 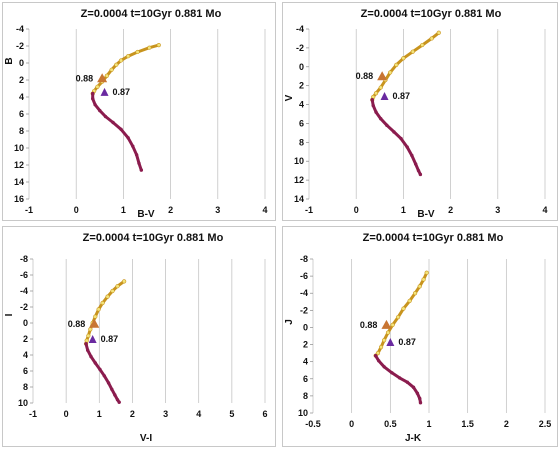 I want to click on y-tick-label: 14, so click(x=299, y=199).